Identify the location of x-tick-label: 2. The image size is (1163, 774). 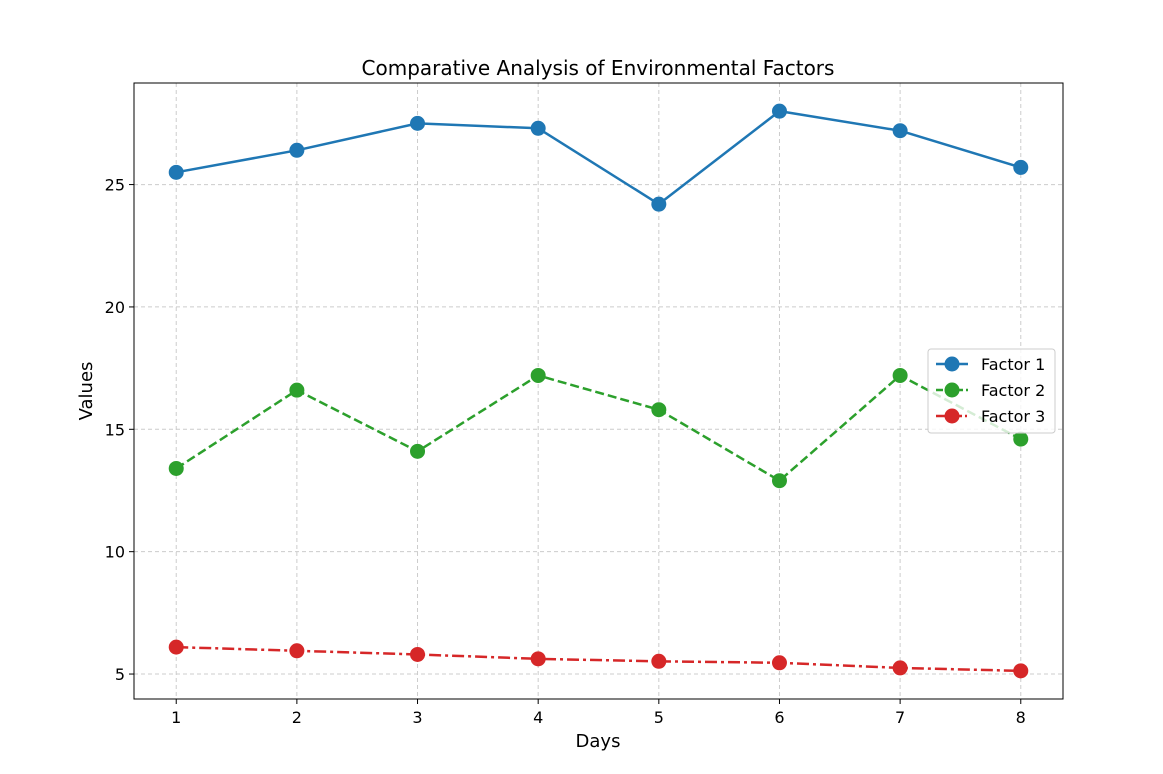
(297, 717).